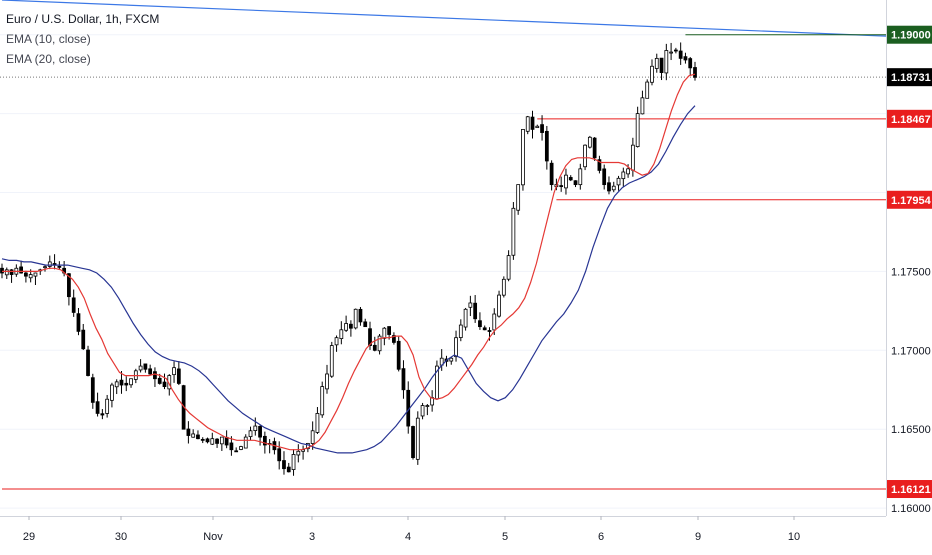 The image size is (932, 555). Describe the element at coordinates (911, 430) in the screenshot. I see `y-tick-label: 1.16500` at that location.